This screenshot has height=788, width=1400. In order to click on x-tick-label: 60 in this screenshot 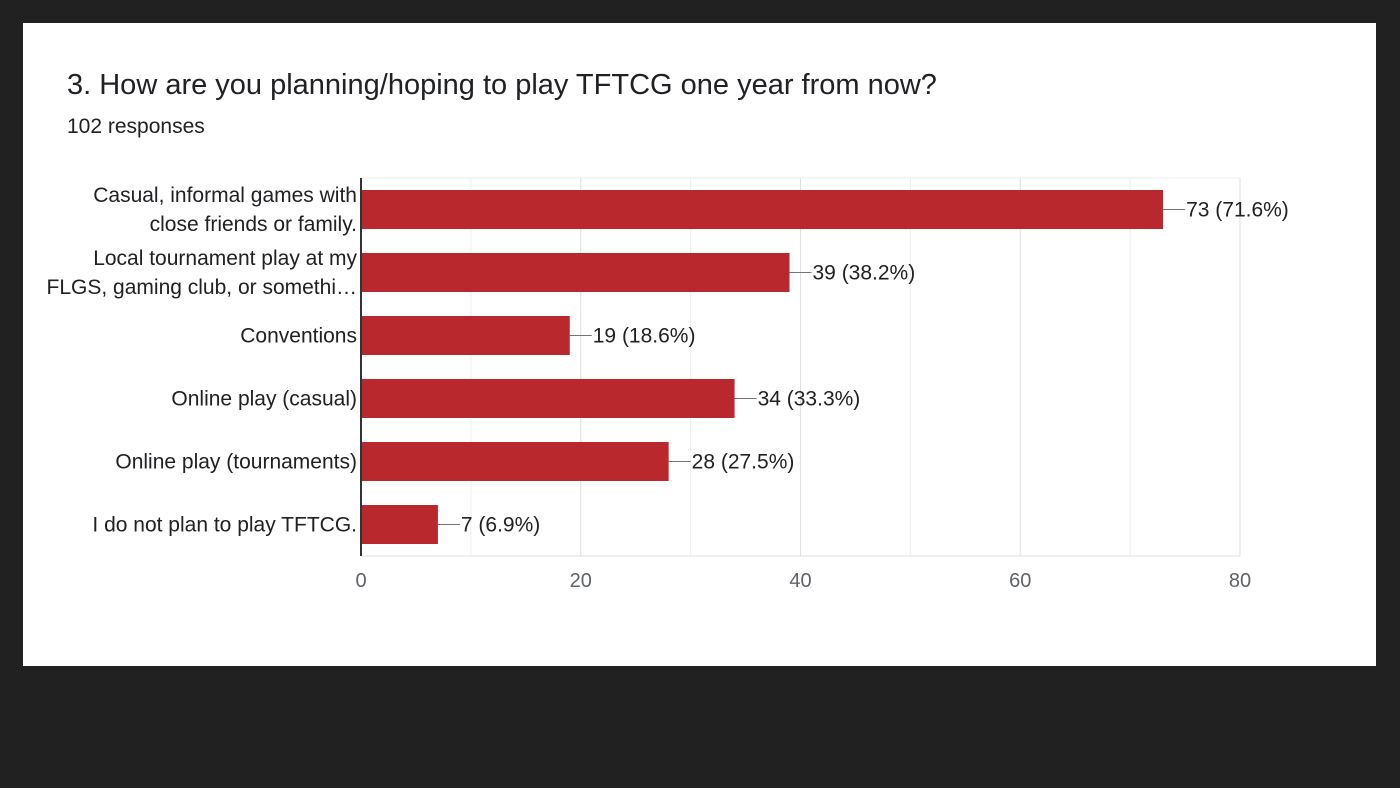, I will do `click(1020, 581)`.